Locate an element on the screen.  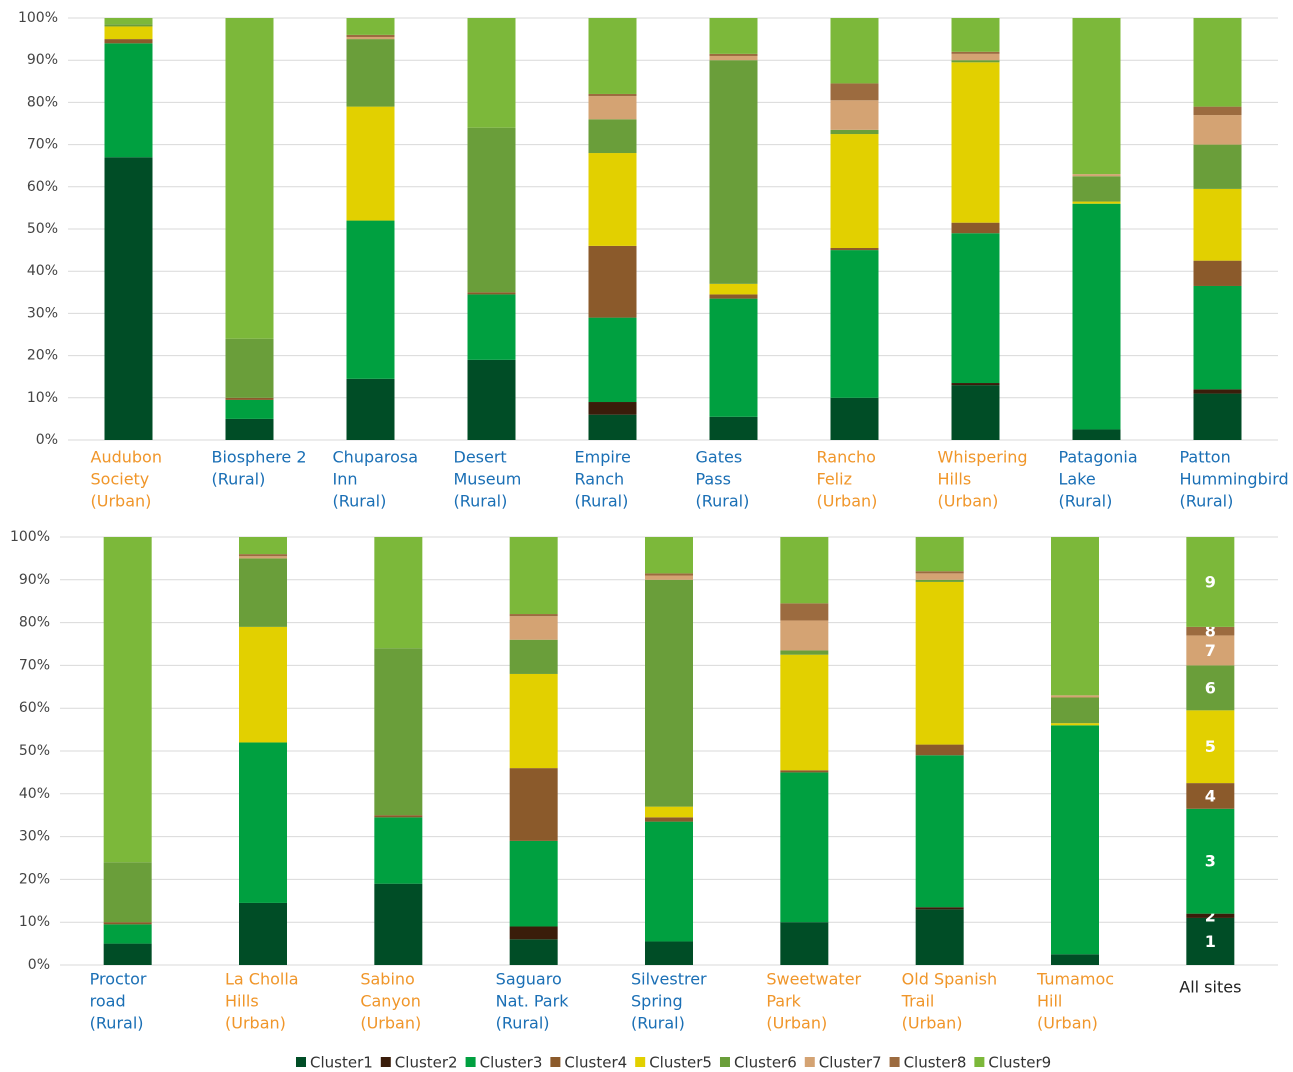
x-tick-label: Hills is located at coordinates (242, 1001).